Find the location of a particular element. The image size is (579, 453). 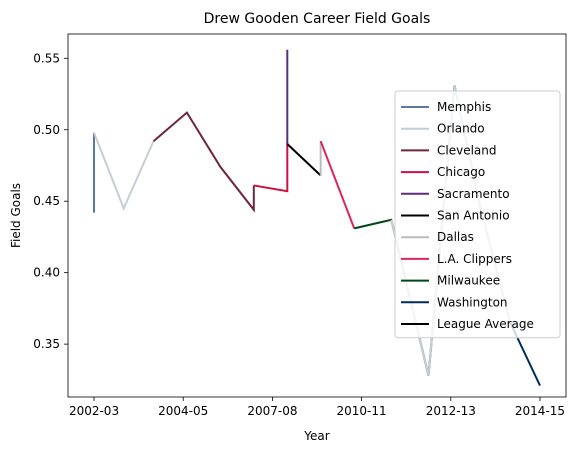

series-line-chicago is located at coordinates (271, 168).